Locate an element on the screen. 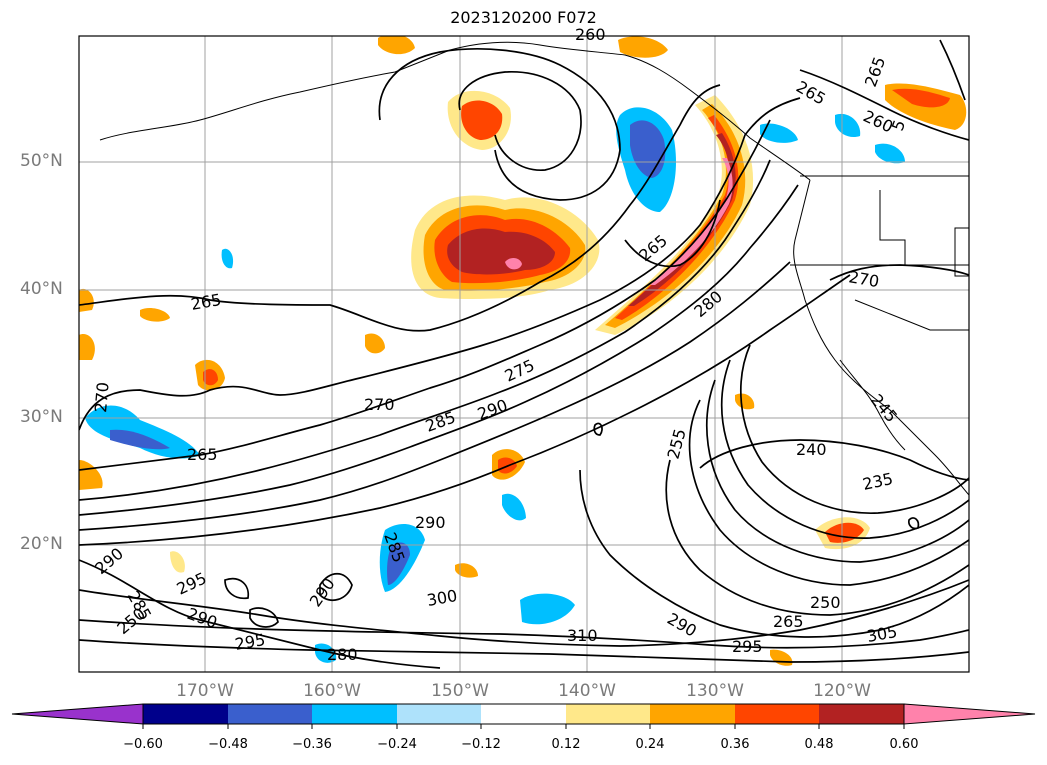 This screenshot has height=765, width=1047. contour-label: 260 is located at coordinates (590, 34).